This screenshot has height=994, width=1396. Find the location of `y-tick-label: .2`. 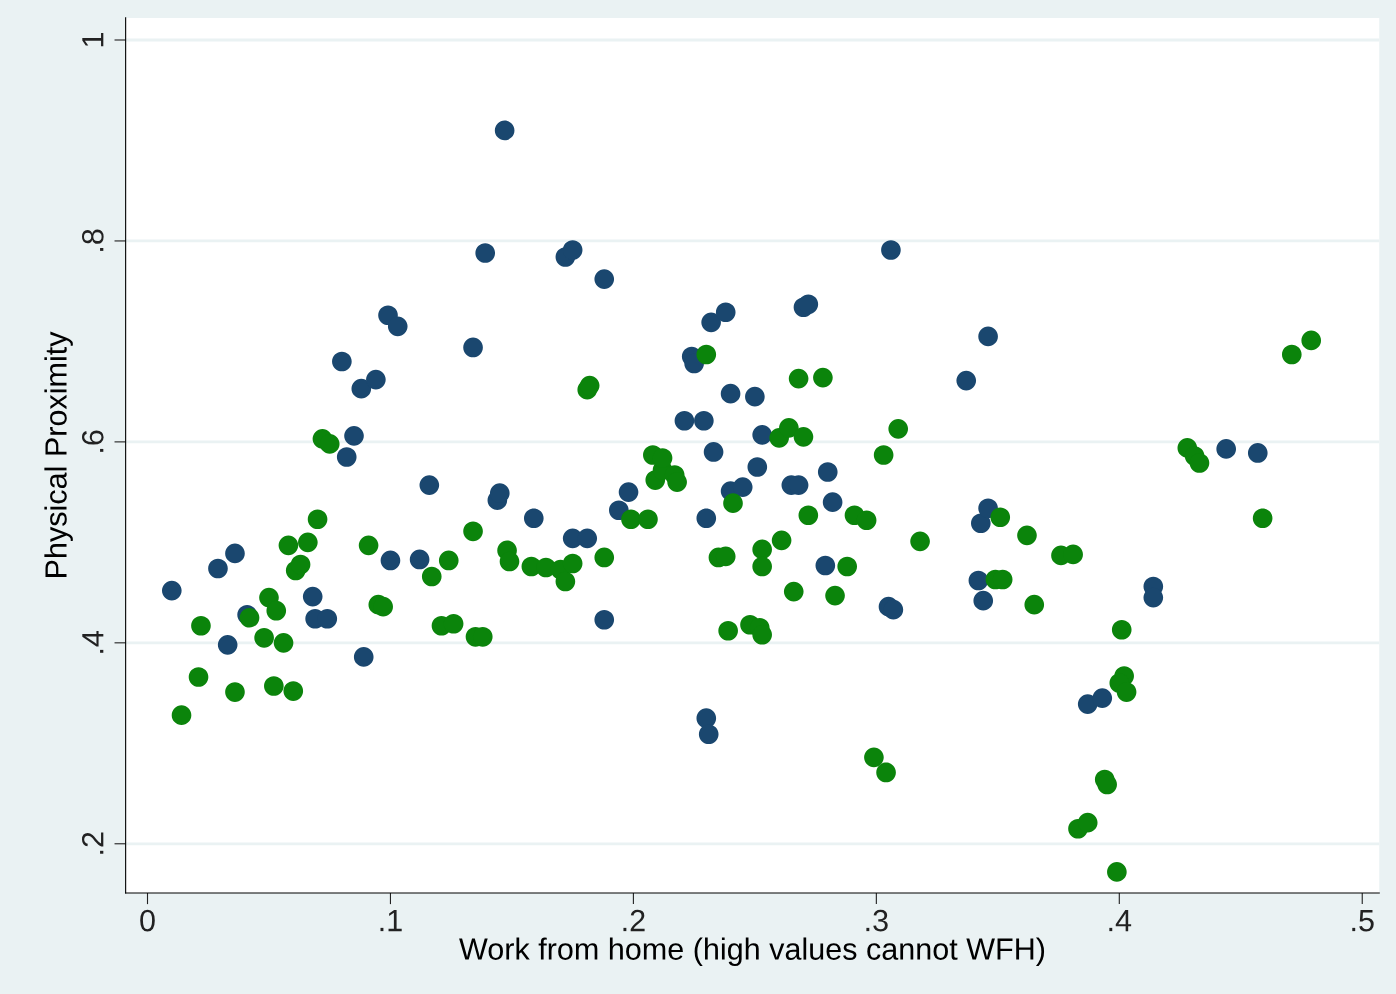

y-tick-label: .2 is located at coordinates (92, 843).